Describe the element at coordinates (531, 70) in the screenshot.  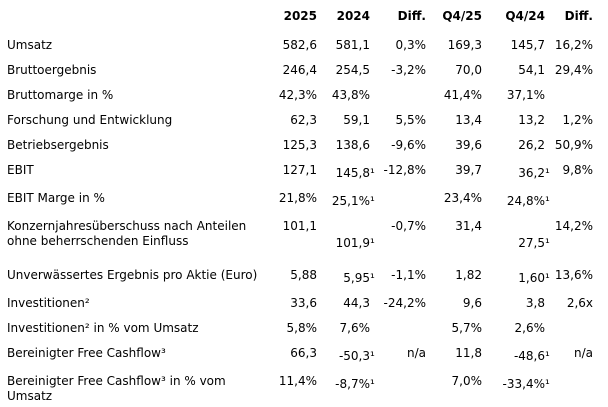
I see `cell-bruttoergebnis-q4-24-4: 54,1` at that location.